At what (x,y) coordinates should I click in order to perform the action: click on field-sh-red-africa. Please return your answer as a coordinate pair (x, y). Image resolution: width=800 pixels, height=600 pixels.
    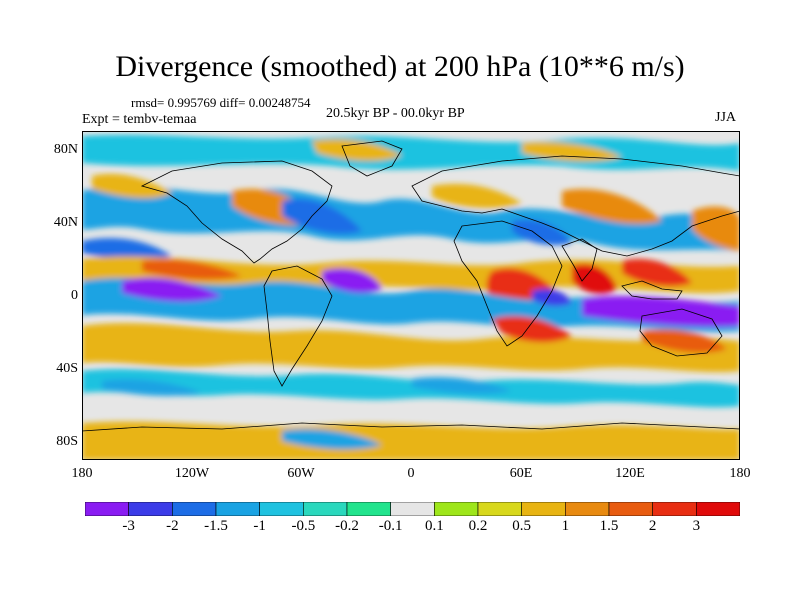
    Looking at the image, I should click on (532, 329).